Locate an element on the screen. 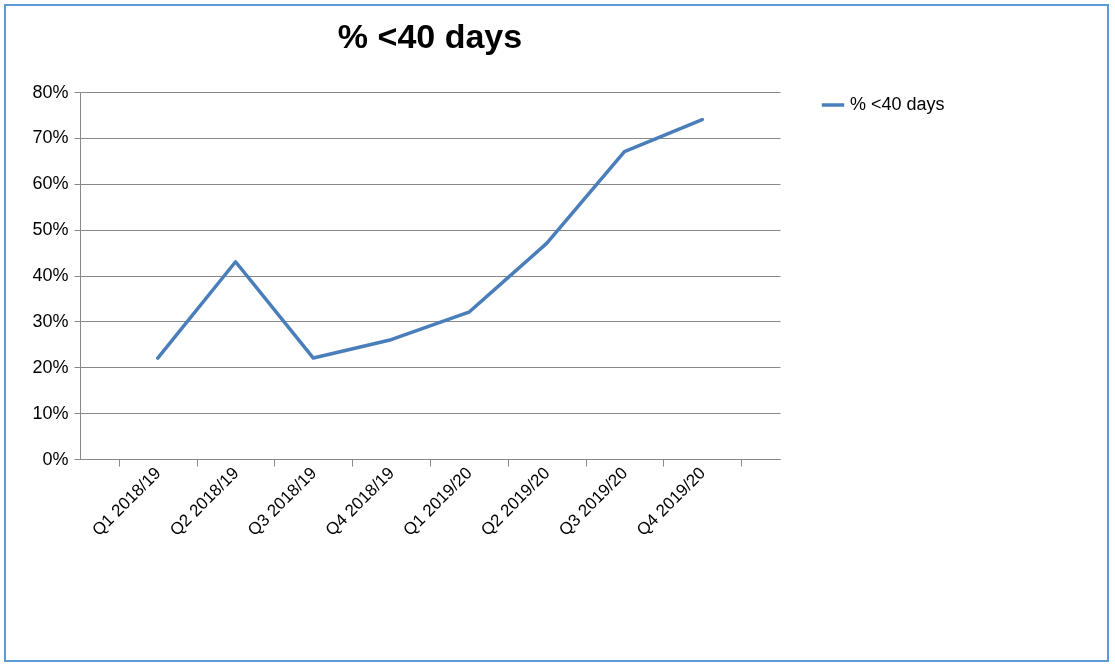 The width and height of the screenshot is (1115, 668). y-tick-label: 80% is located at coordinates (50, 91).